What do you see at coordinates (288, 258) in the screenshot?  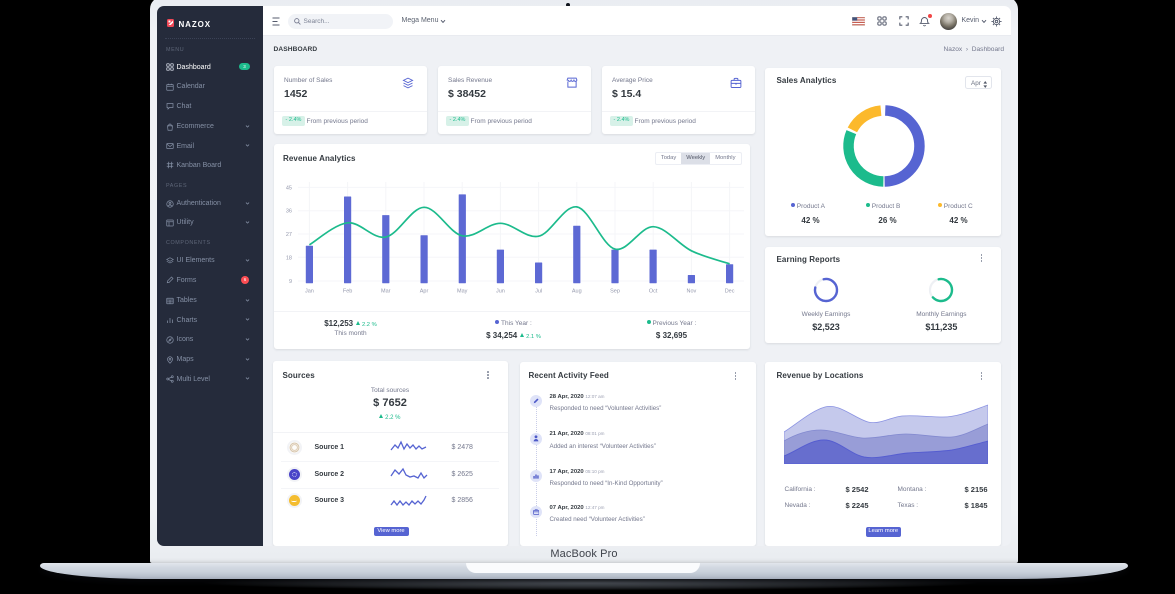 I see `svg-text: 18` at bounding box center [288, 258].